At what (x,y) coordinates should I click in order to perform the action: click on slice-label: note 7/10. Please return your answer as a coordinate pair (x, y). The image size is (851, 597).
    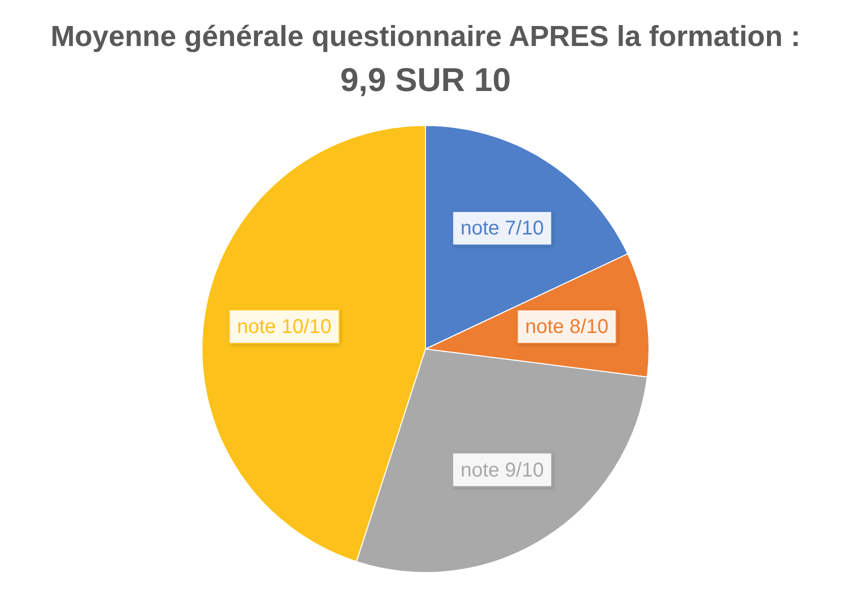
    Looking at the image, I should click on (502, 229).